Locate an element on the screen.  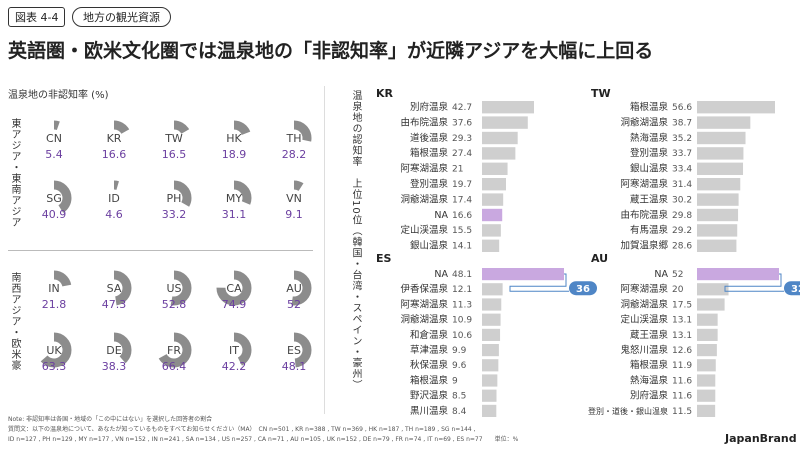
bar-value: 11.3 is located at coordinates (462, 305).